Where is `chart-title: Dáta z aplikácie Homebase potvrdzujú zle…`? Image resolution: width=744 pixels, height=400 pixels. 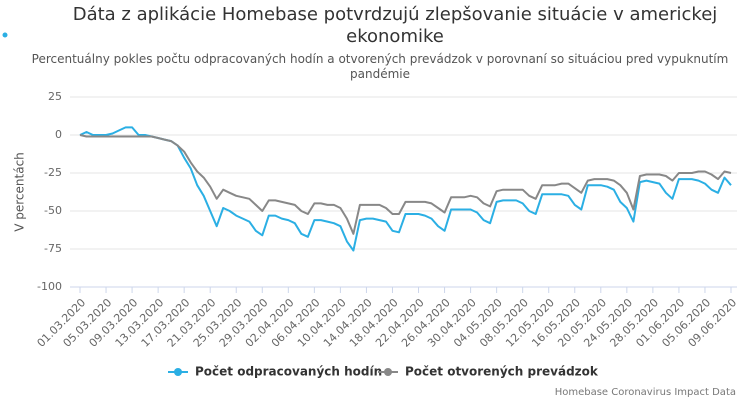 chart-title: Dáta z aplikácie Homebase potvrdzujú zle… is located at coordinates (395, 25).